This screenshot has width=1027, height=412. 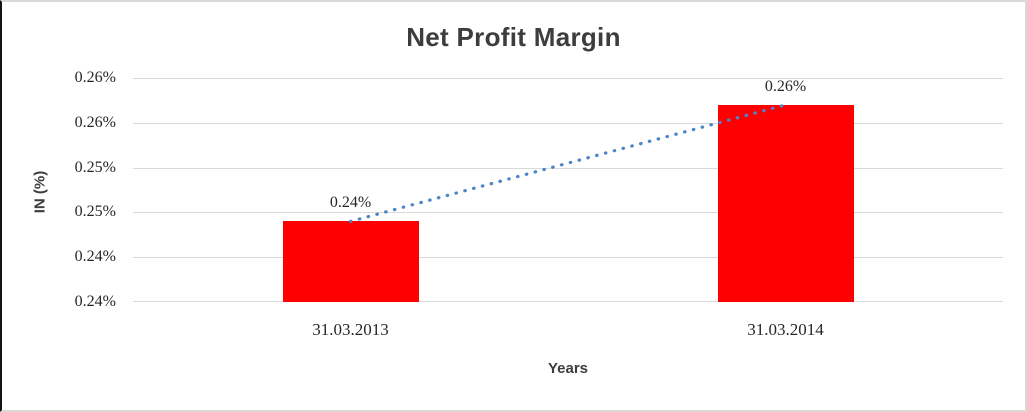 I want to click on x-axis-title: Years, so click(x=568, y=368).